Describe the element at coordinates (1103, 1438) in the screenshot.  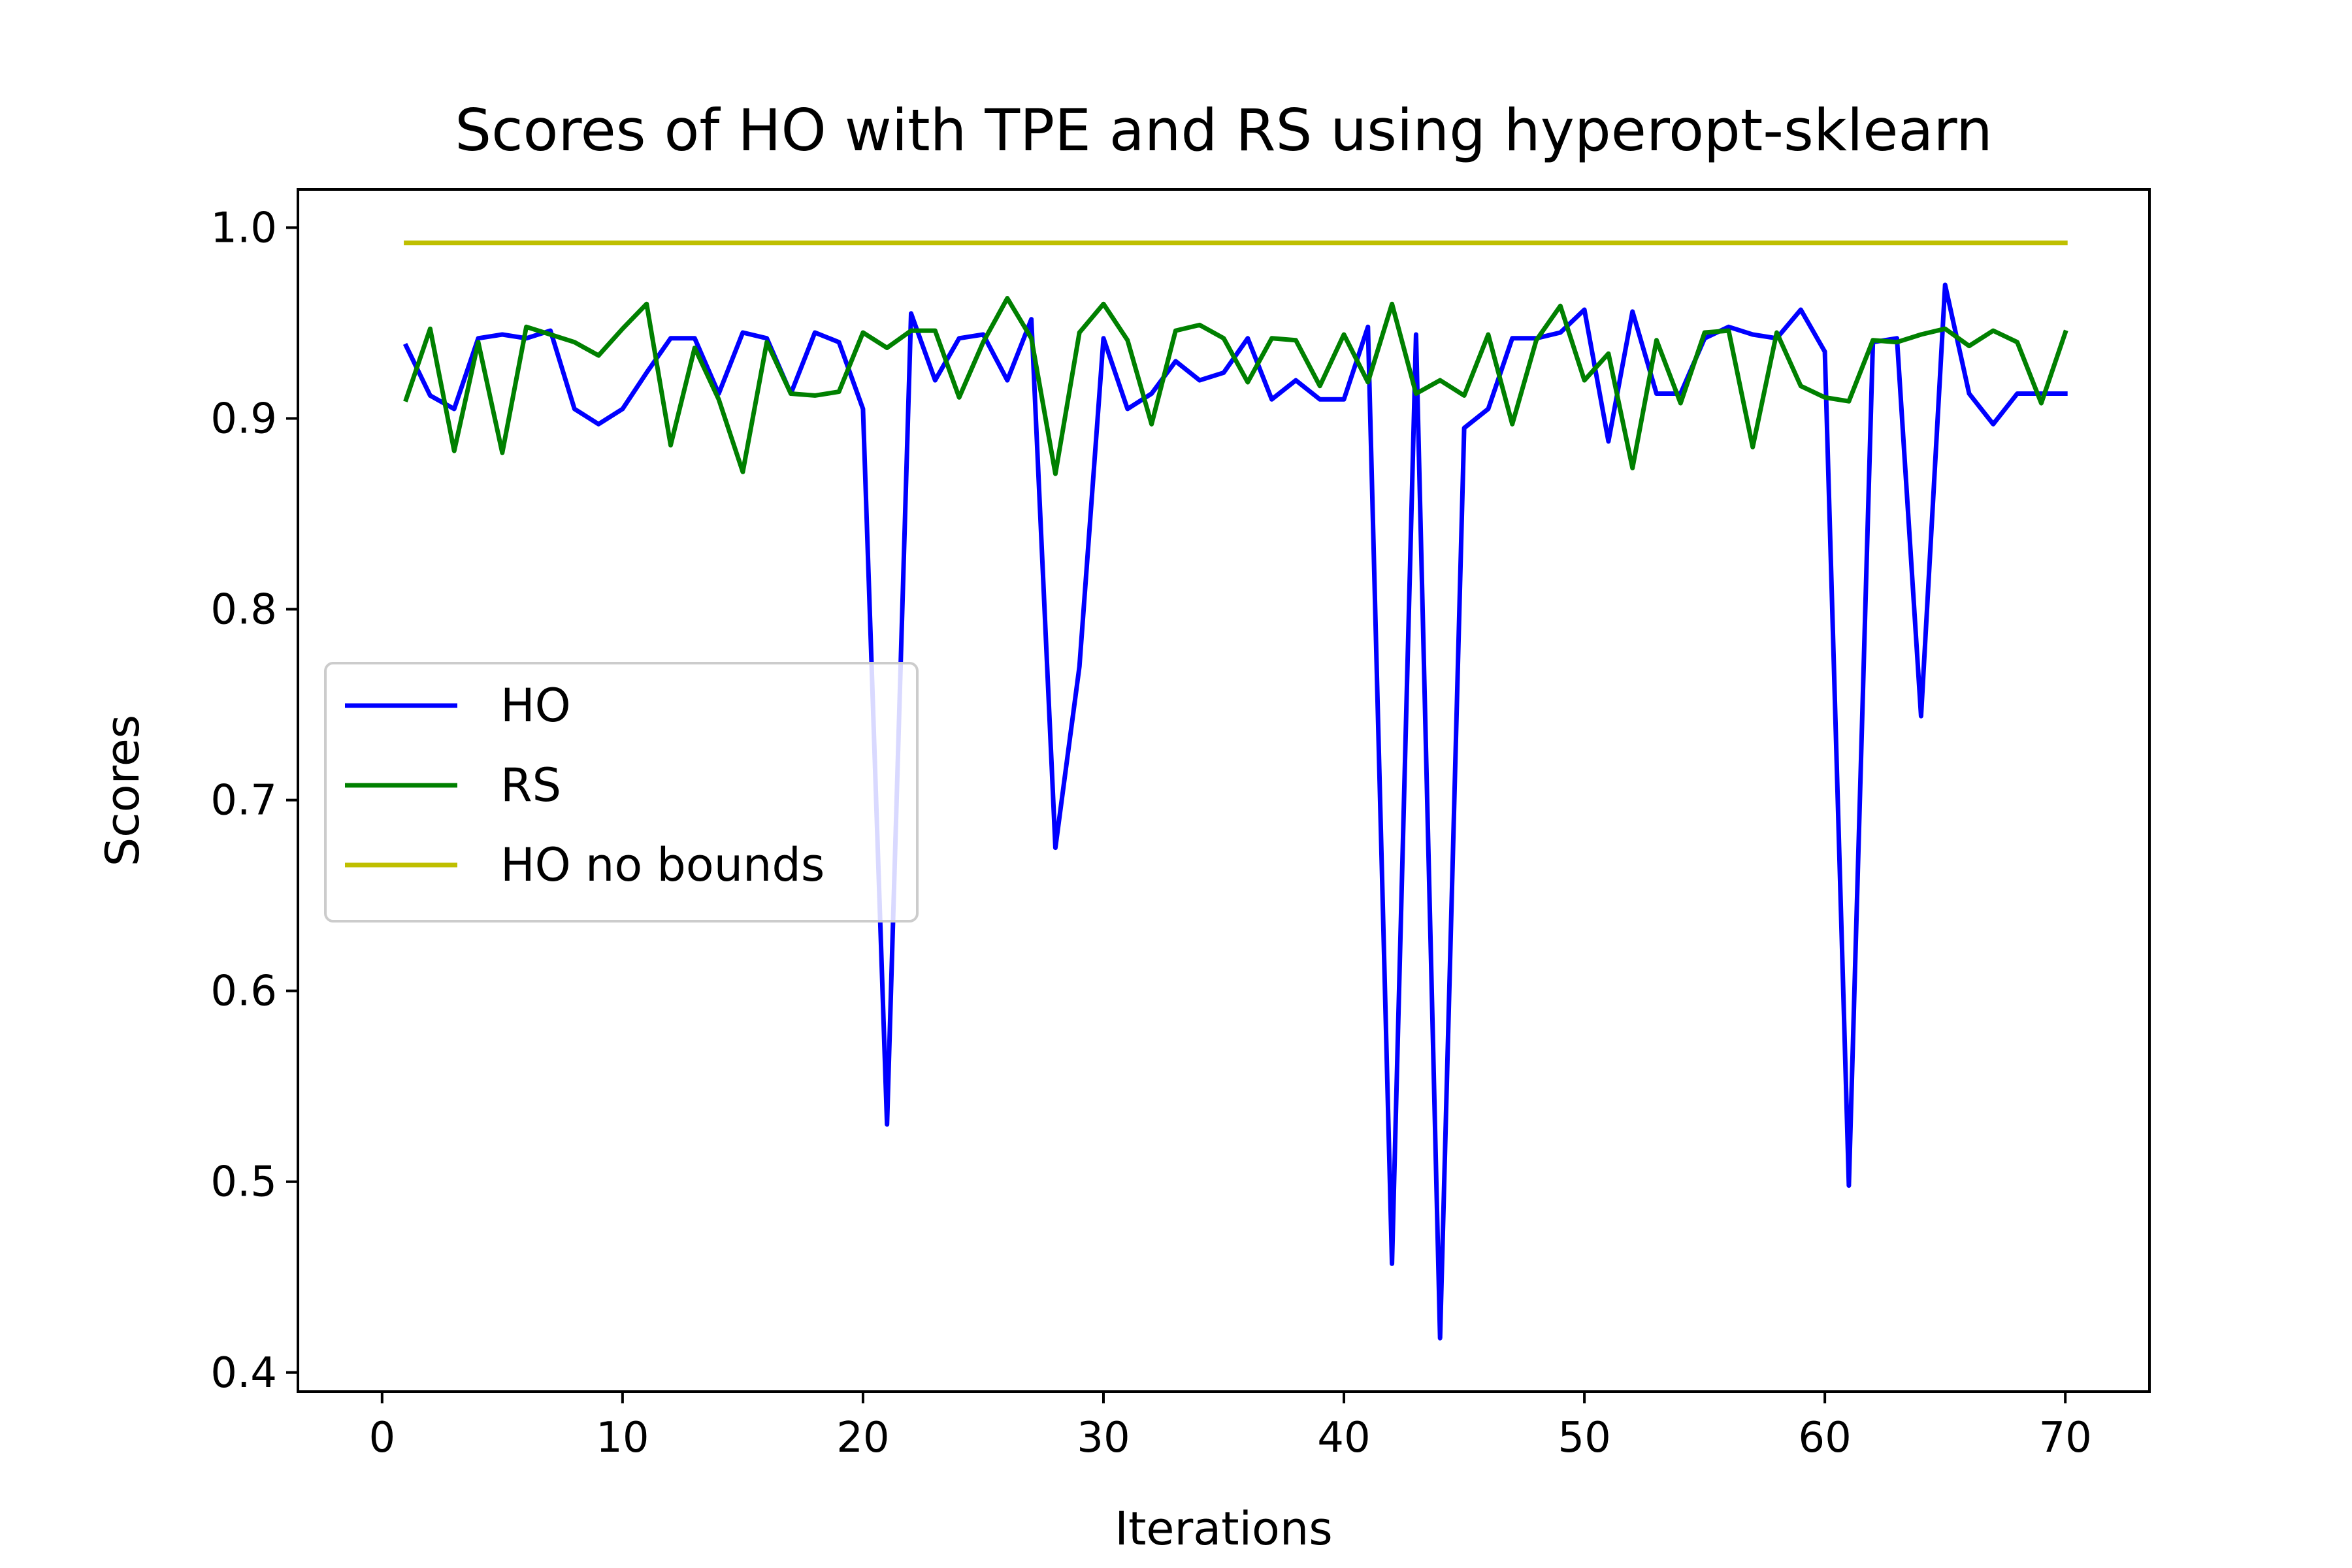
I see `x-tick-label: 30` at that location.